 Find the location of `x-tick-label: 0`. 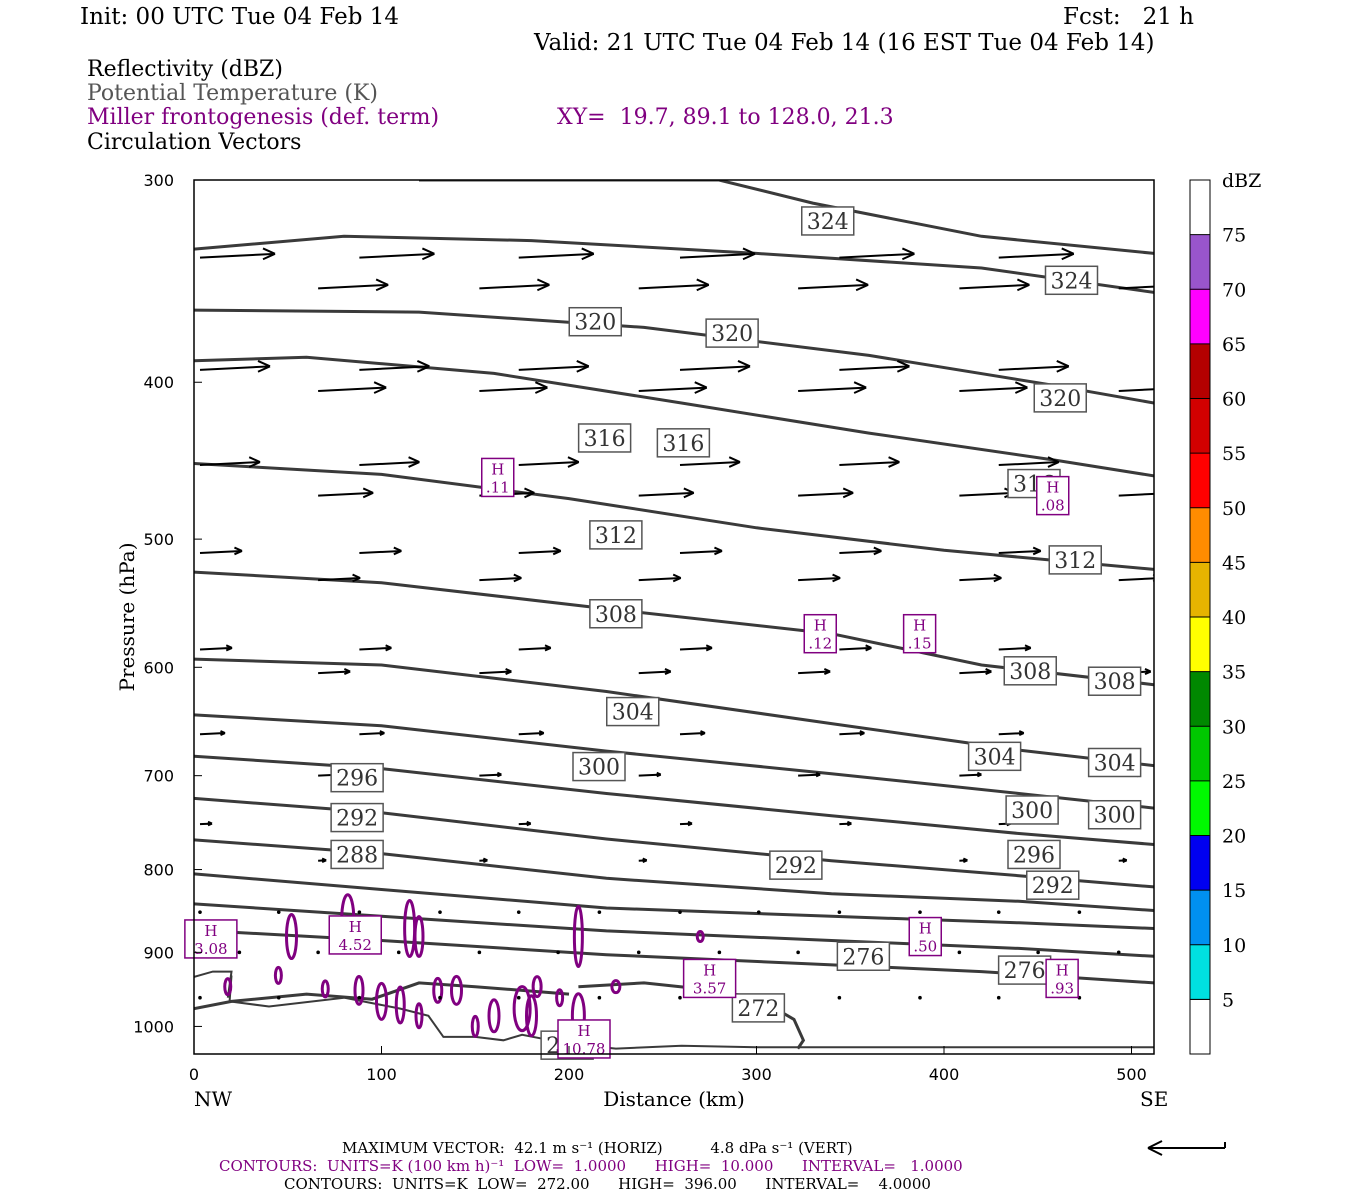

x-tick-label: 0 is located at coordinates (194, 1074).